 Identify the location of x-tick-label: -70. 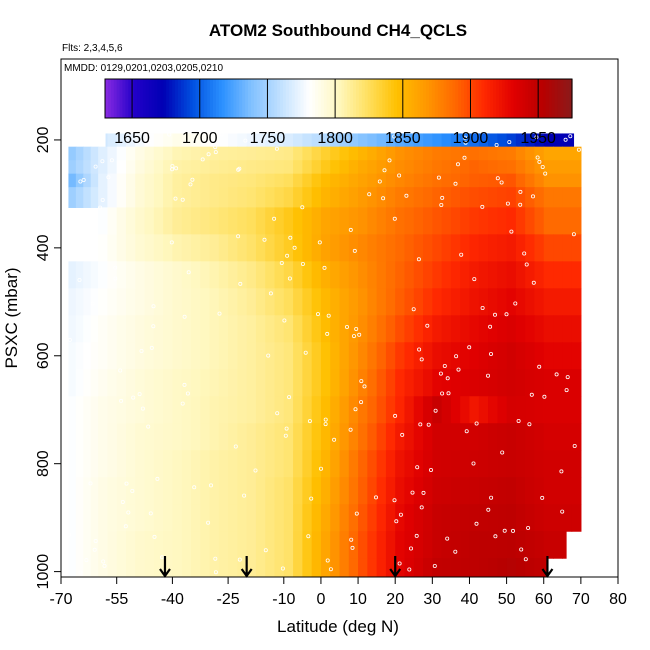
(60, 599).